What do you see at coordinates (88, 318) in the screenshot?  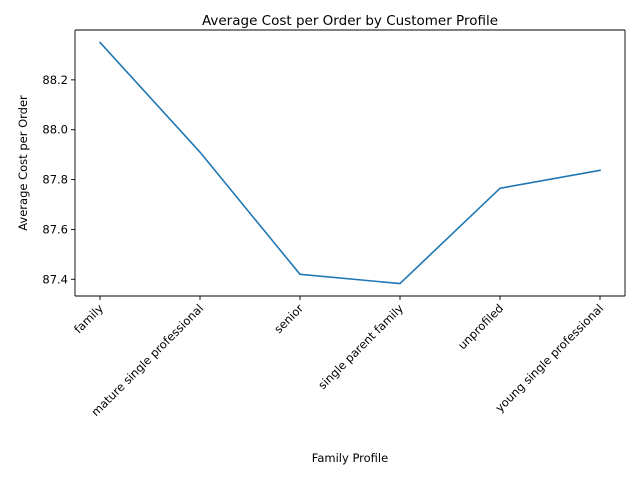 I see `x-tick-label: family` at bounding box center [88, 318].